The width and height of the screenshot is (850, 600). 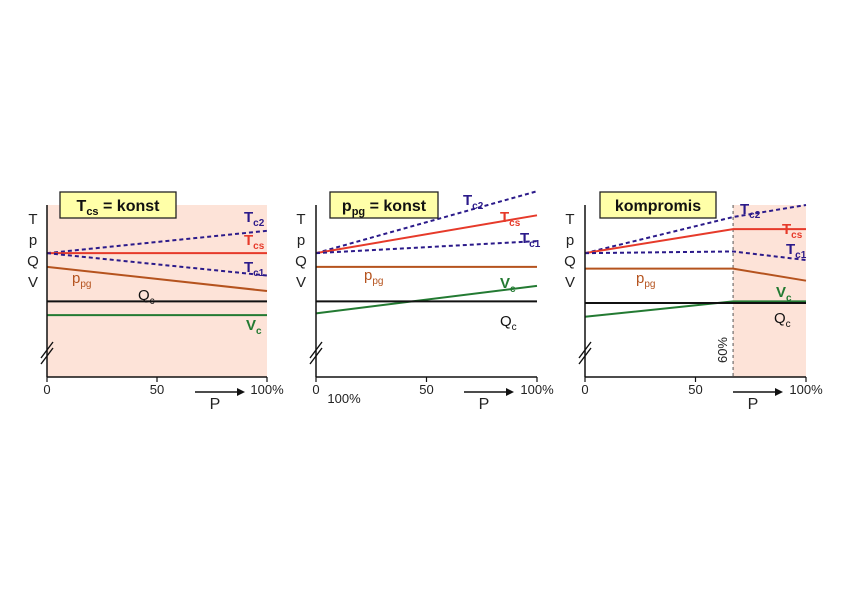 I want to click on panel-title: Tcs = konst, so click(x=119, y=208).